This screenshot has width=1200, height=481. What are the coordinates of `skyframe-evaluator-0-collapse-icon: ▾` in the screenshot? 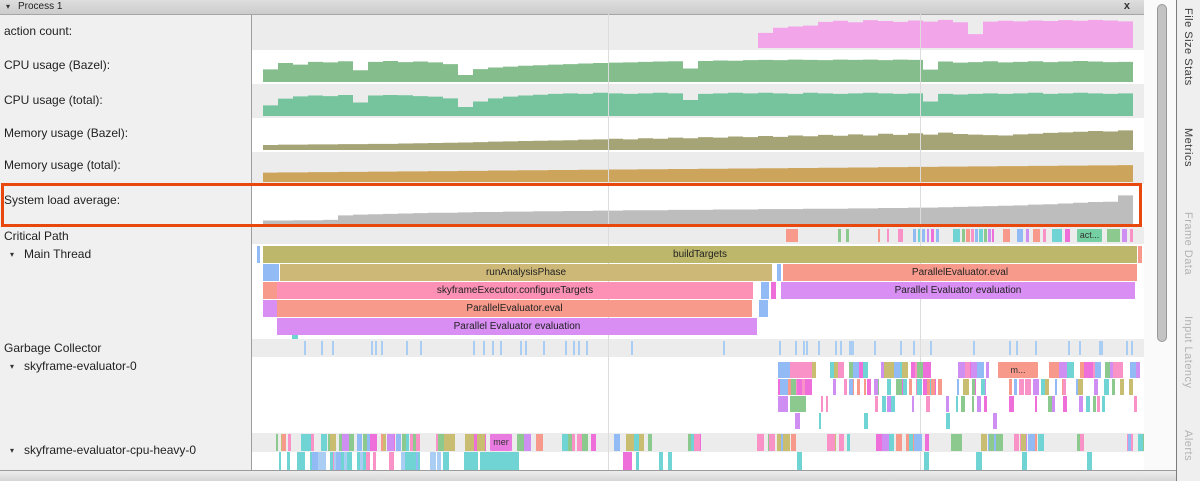 It's located at (12, 366).